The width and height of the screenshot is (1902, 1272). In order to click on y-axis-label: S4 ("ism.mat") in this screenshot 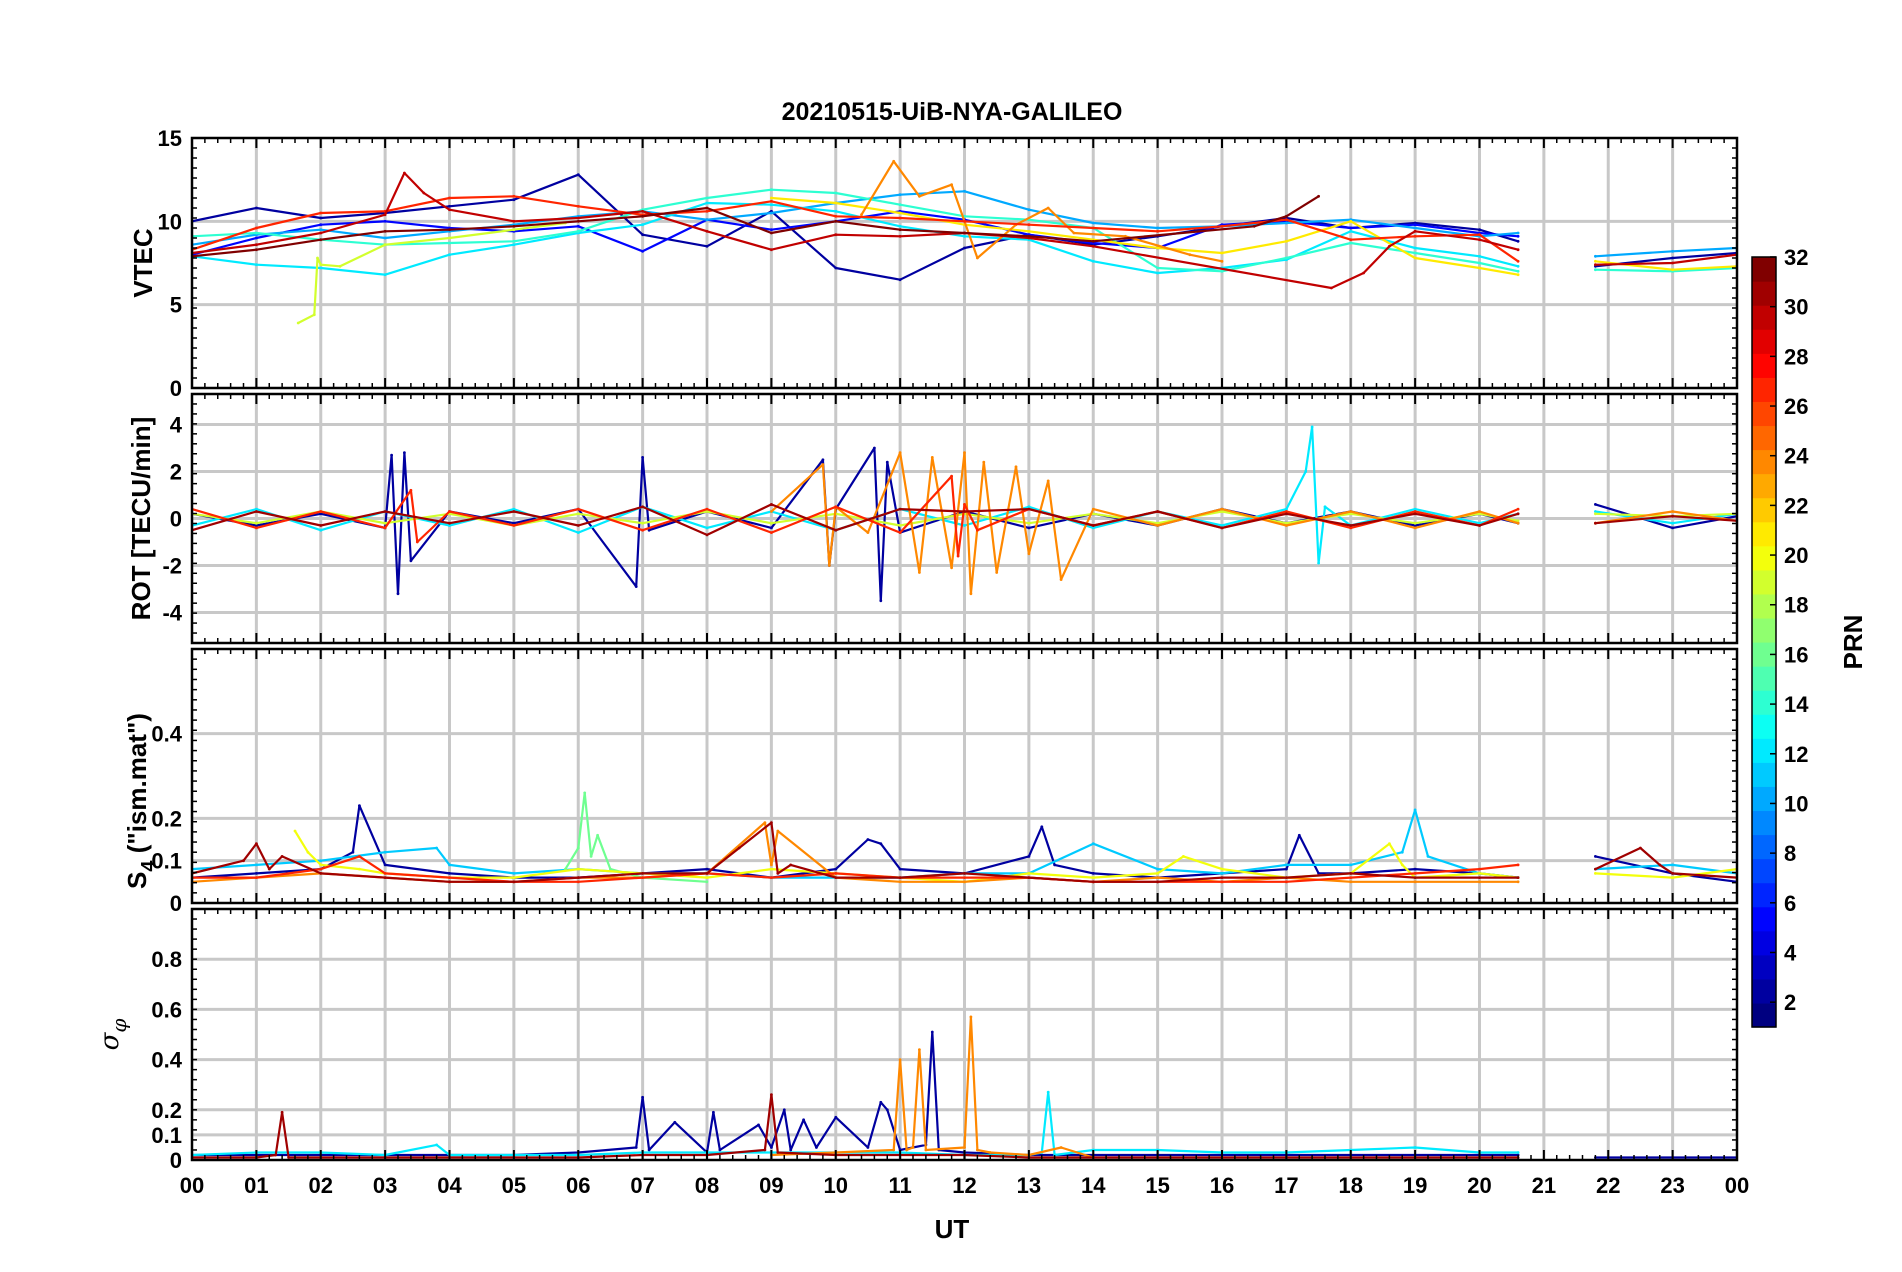, I will do `click(141, 801)`.